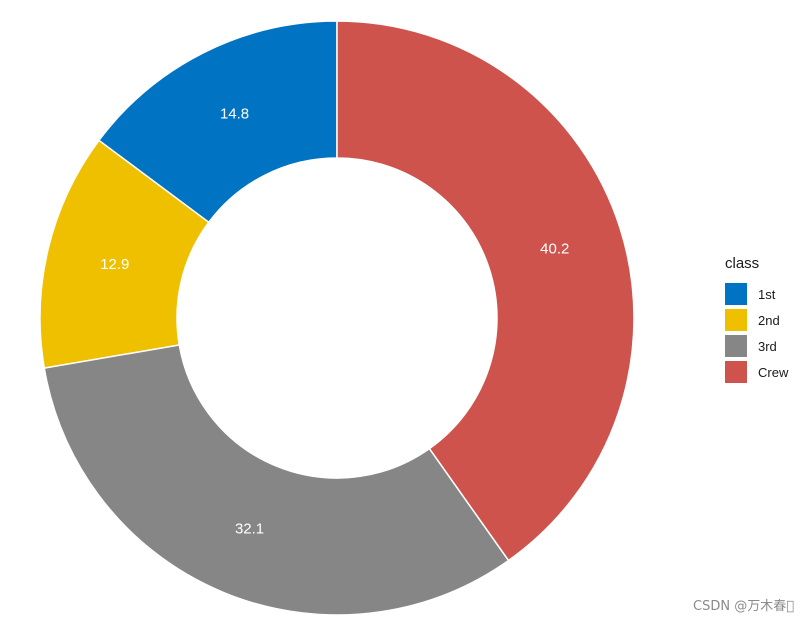  I want to click on legend-label-2nd: 2nd, so click(769, 320).